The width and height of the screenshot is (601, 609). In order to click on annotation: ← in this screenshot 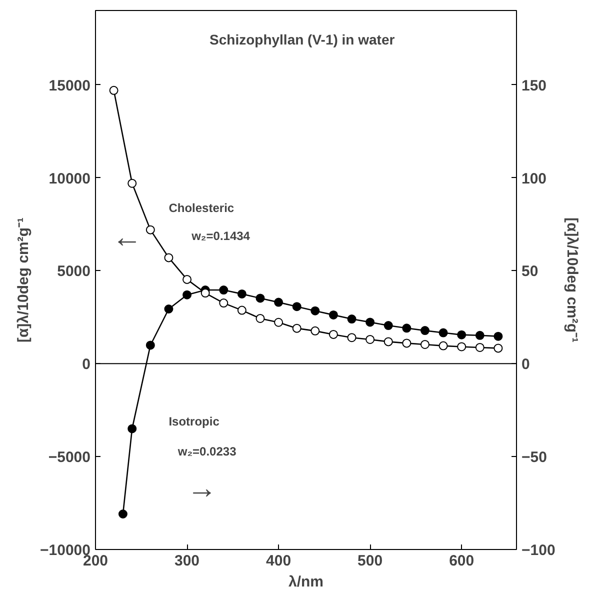, I will do `click(127, 237)`.